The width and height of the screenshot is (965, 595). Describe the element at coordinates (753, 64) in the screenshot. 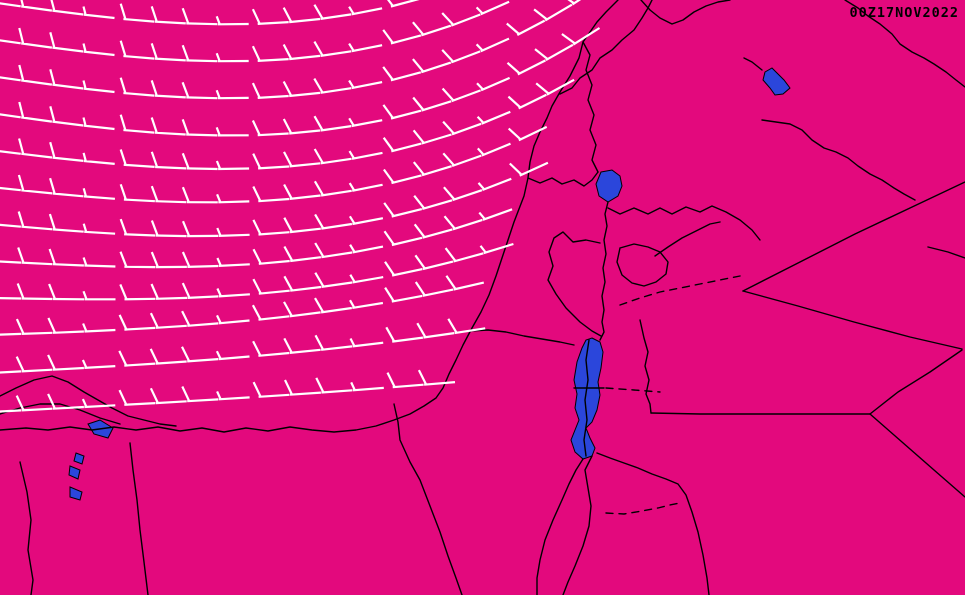

I see `lake-homs-stream` at that location.